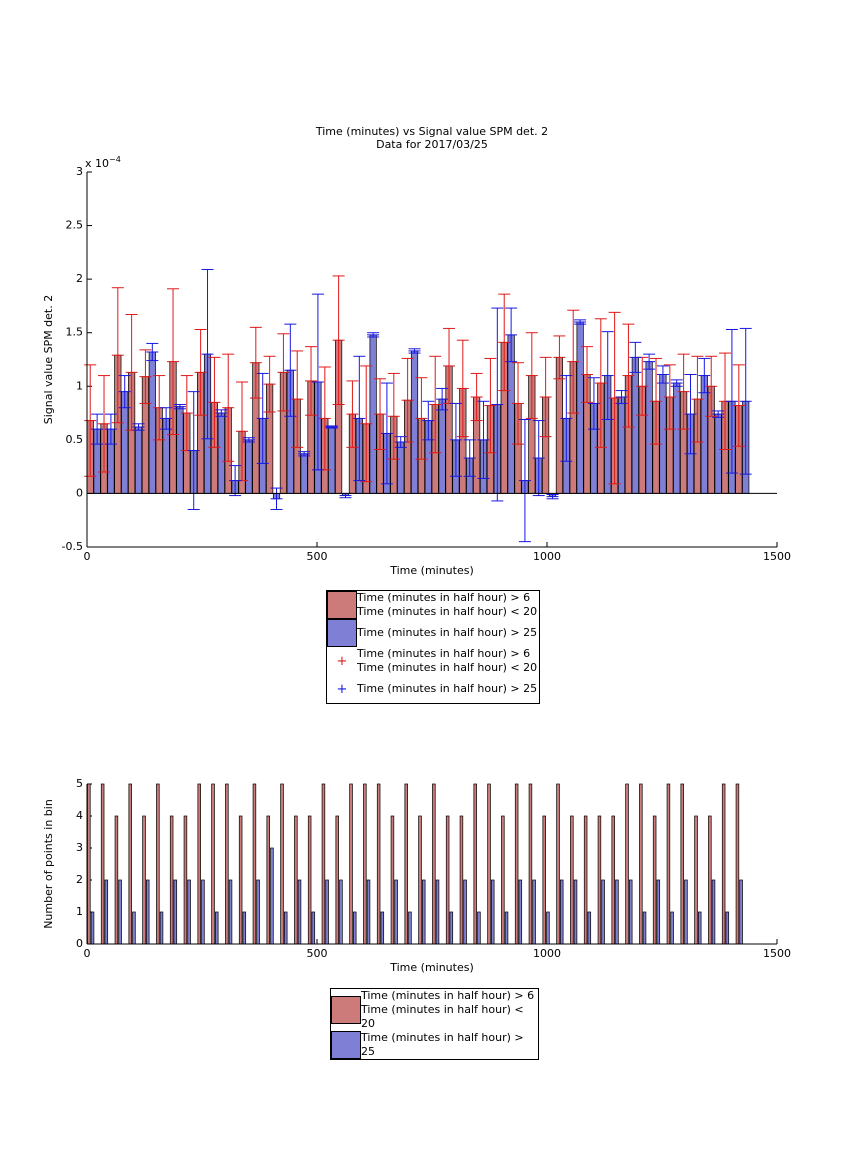 The width and height of the screenshot is (864, 1152). I want to click on chart-subtitle: Data for 2017/03/25, so click(432, 144).